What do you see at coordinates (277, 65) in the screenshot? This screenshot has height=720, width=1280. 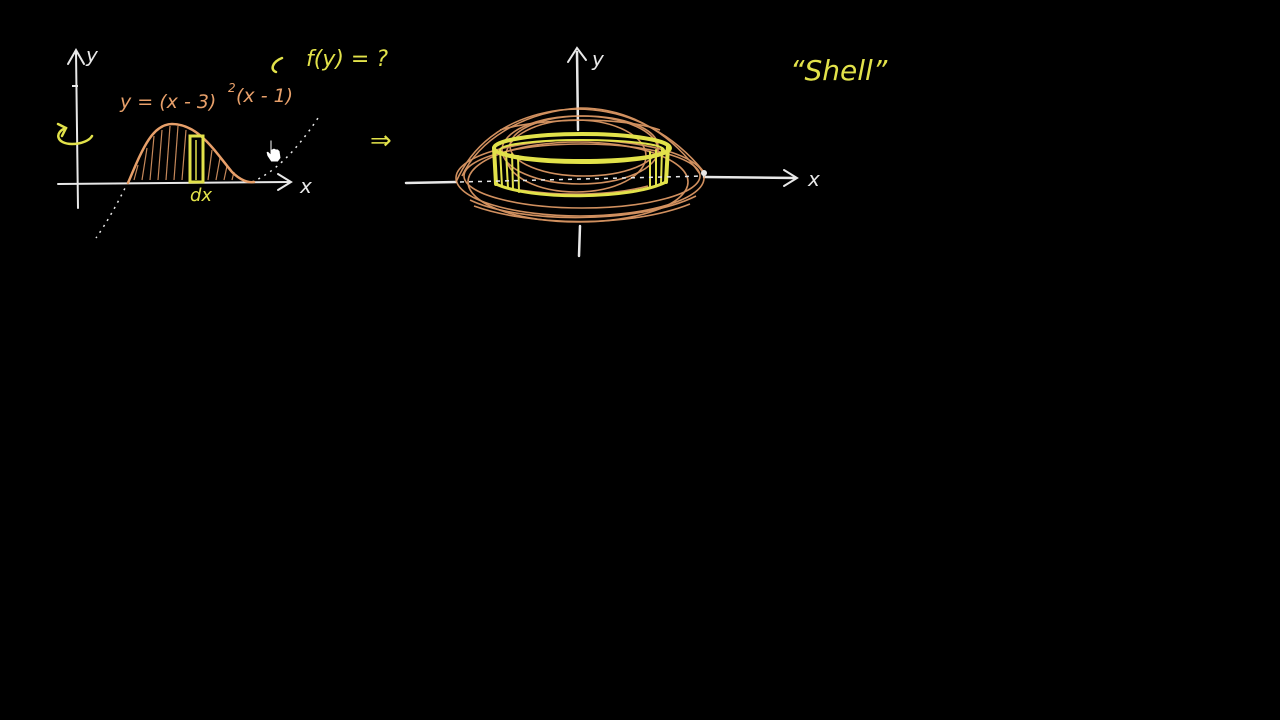 I see `question-pointer` at bounding box center [277, 65].